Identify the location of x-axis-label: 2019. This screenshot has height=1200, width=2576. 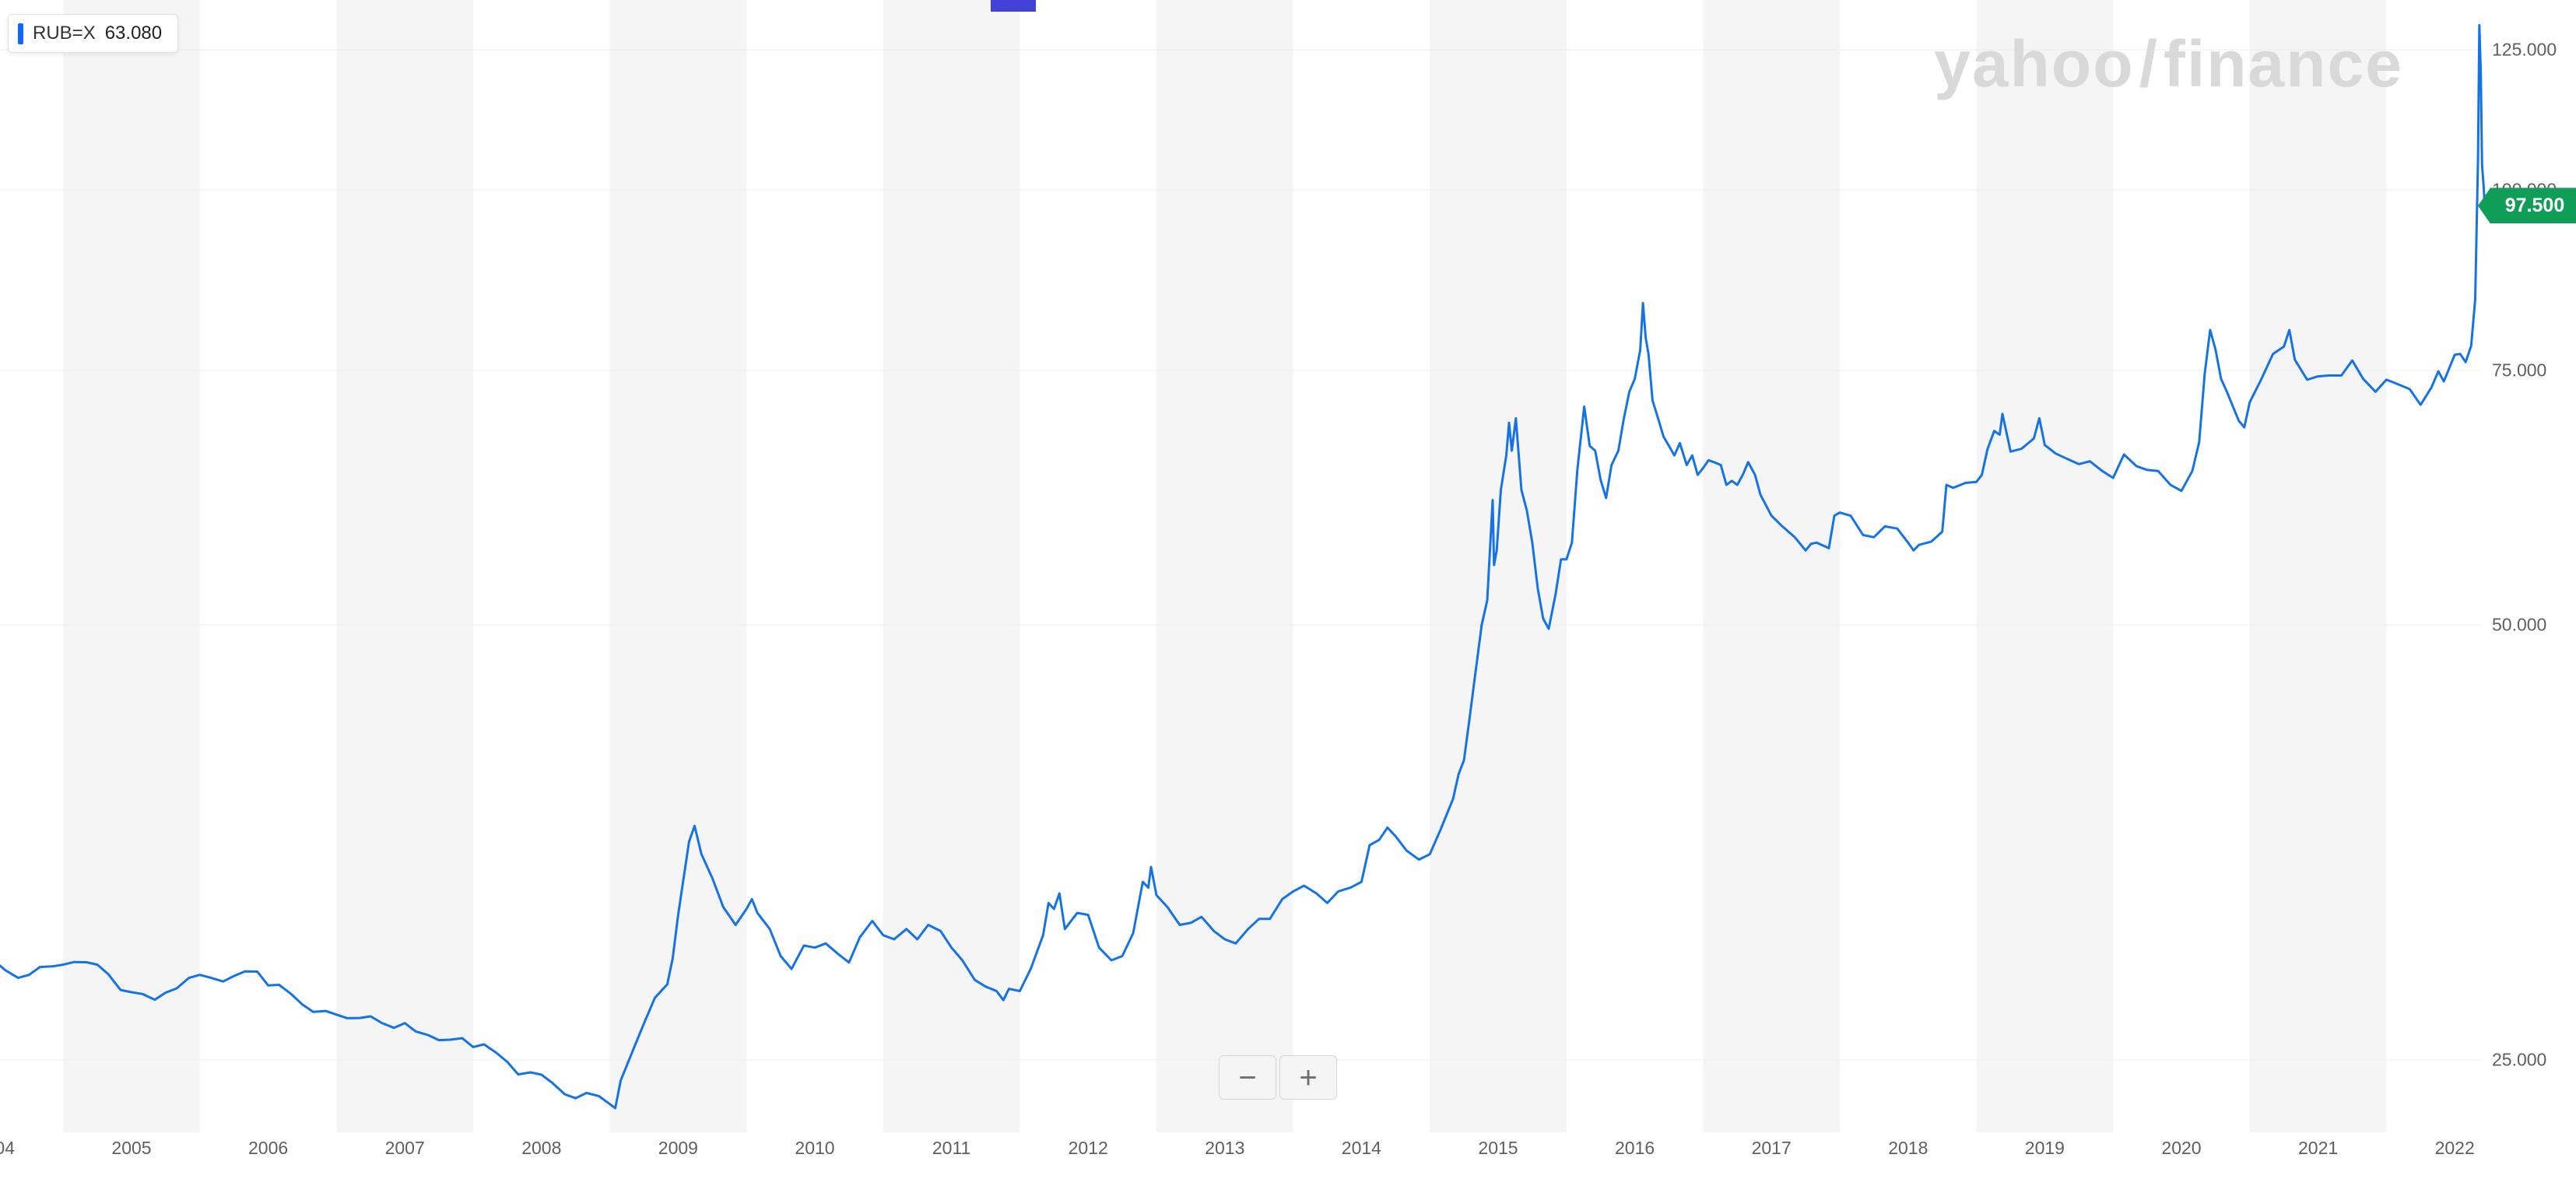
(2045, 1148).